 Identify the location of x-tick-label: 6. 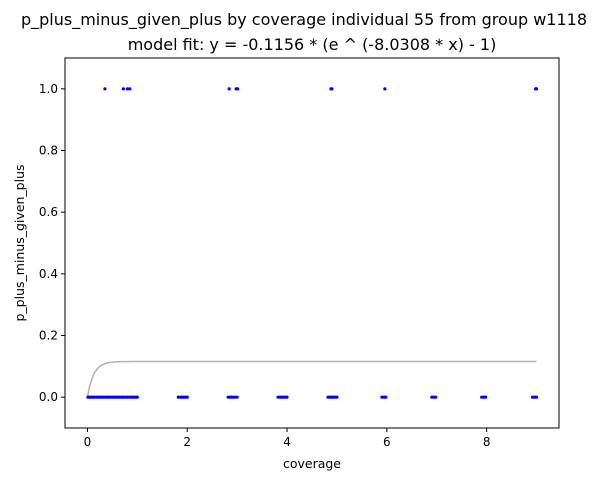
(387, 442).